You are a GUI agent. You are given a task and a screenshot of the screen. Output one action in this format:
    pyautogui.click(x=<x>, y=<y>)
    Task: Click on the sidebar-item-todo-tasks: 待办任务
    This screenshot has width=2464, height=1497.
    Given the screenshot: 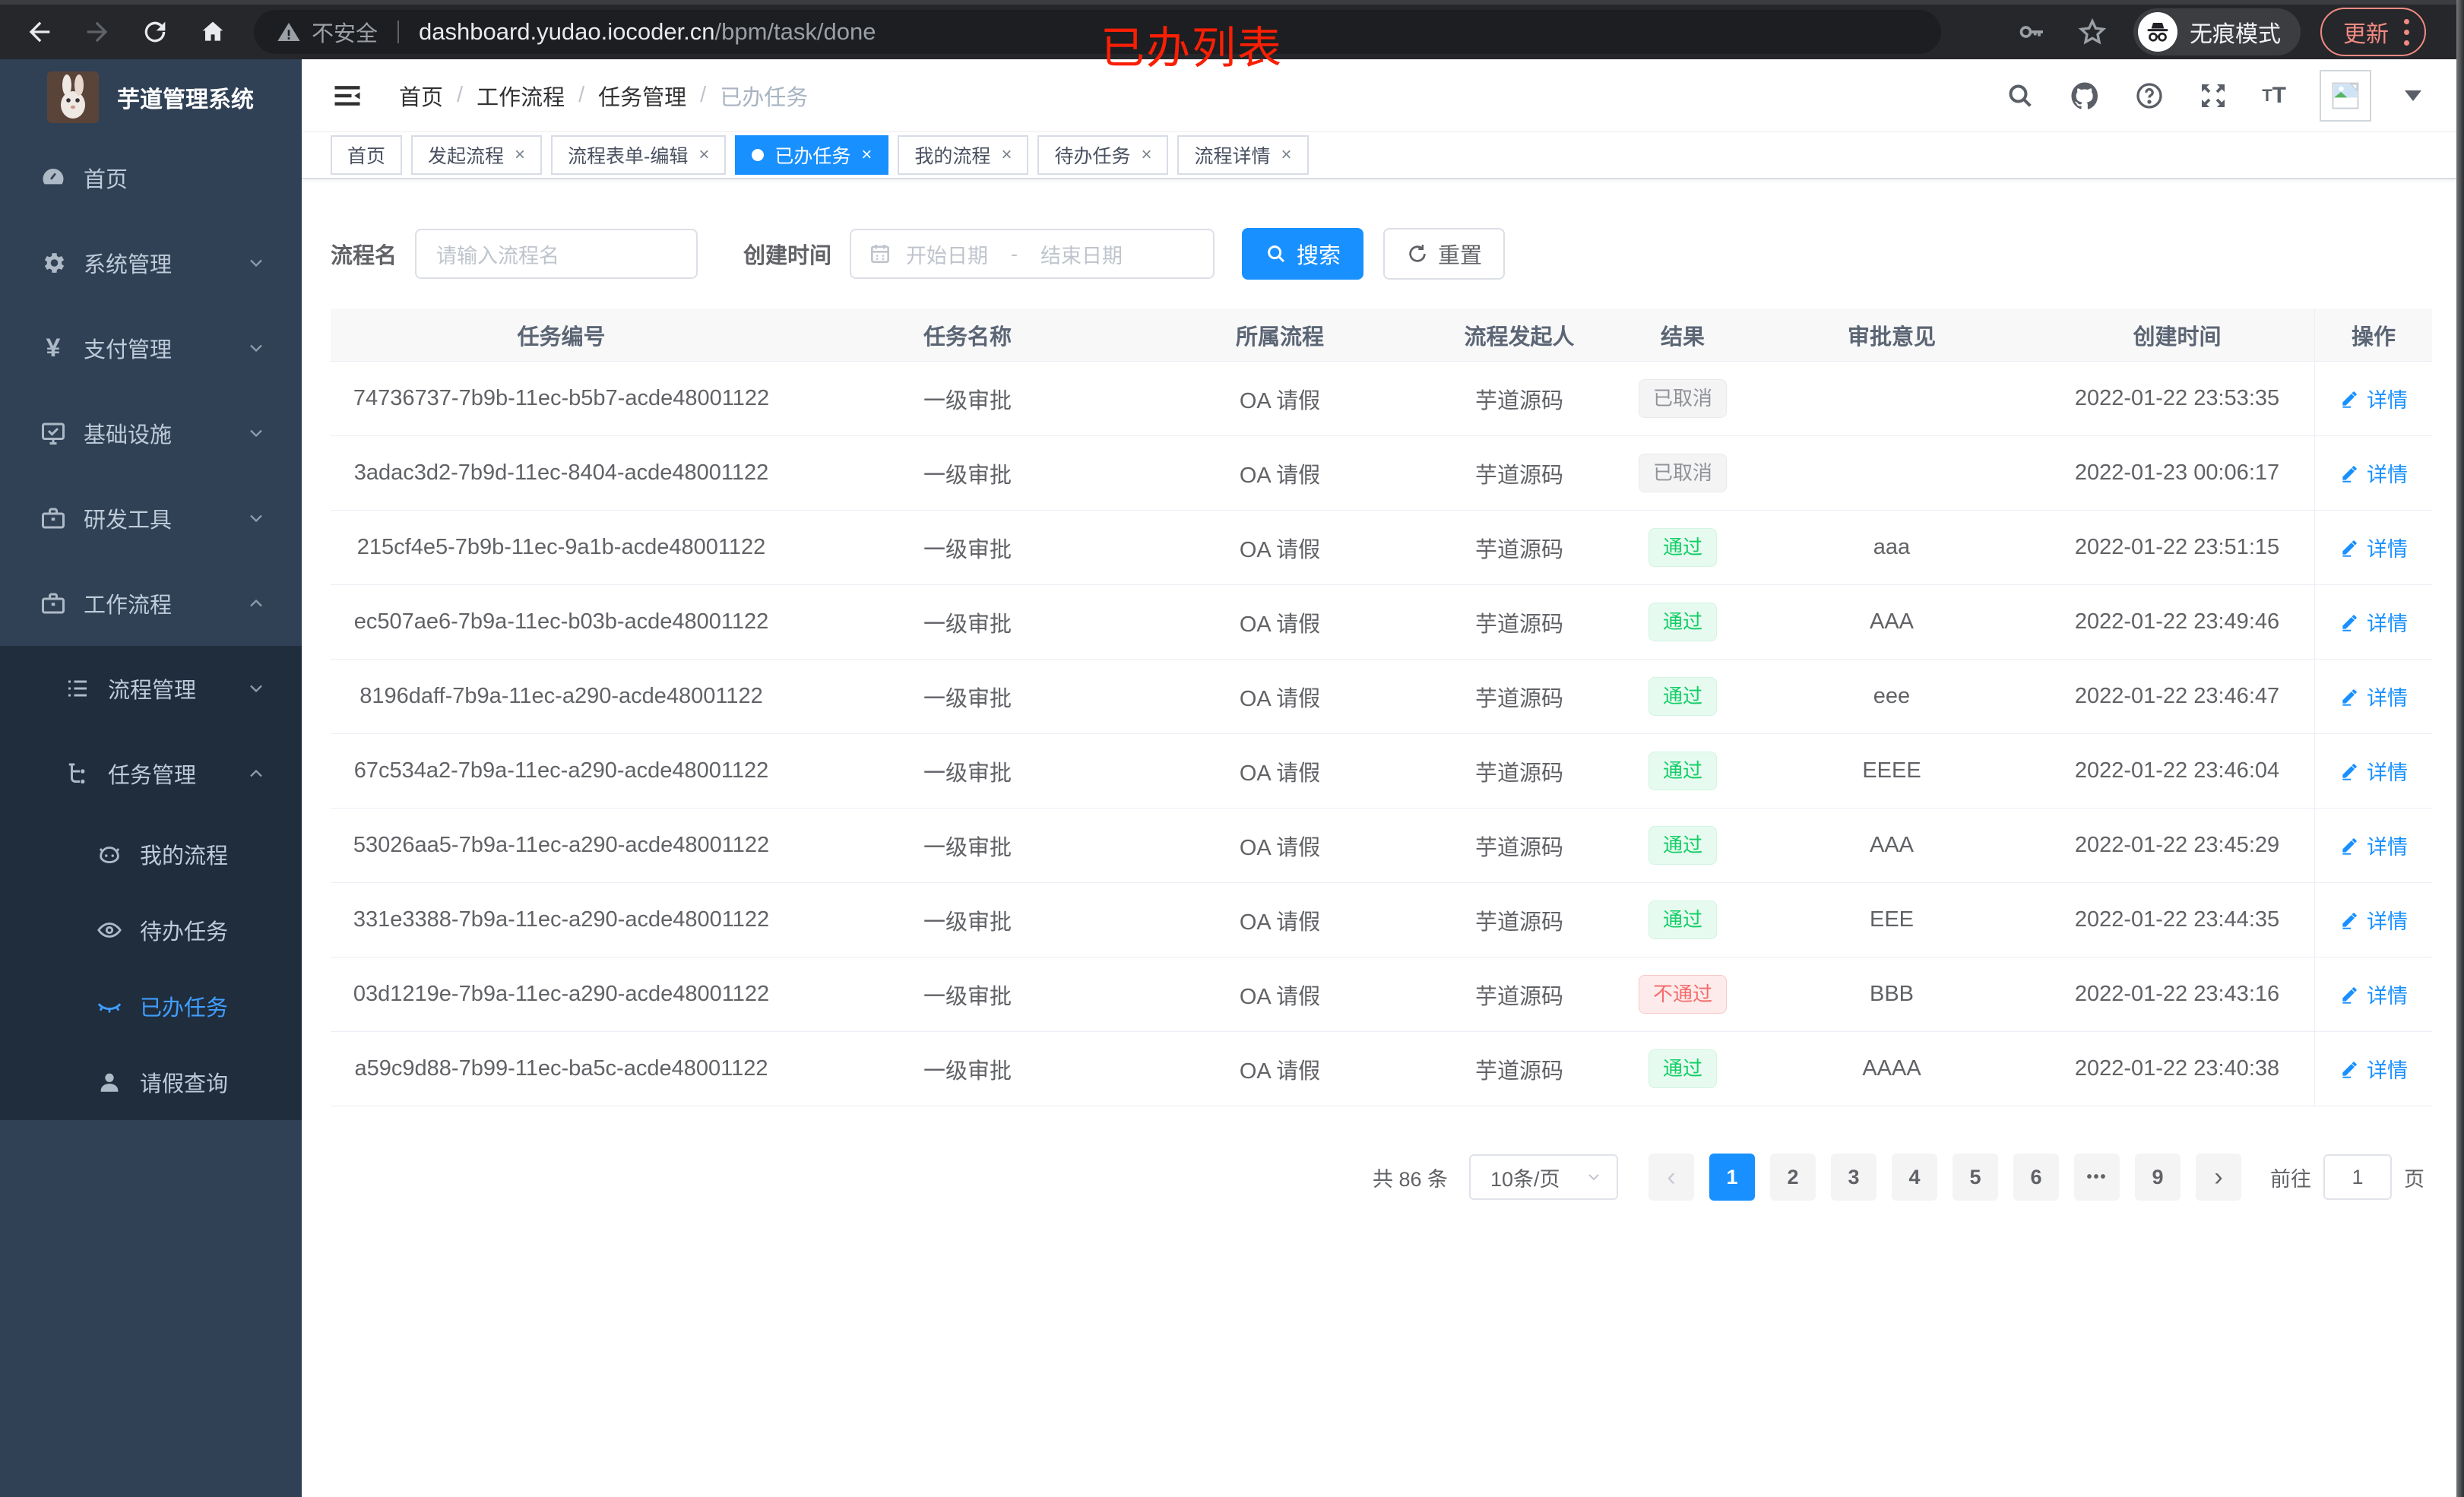 What is the action you would take?
    pyautogui.click(x=151, y=930)
    